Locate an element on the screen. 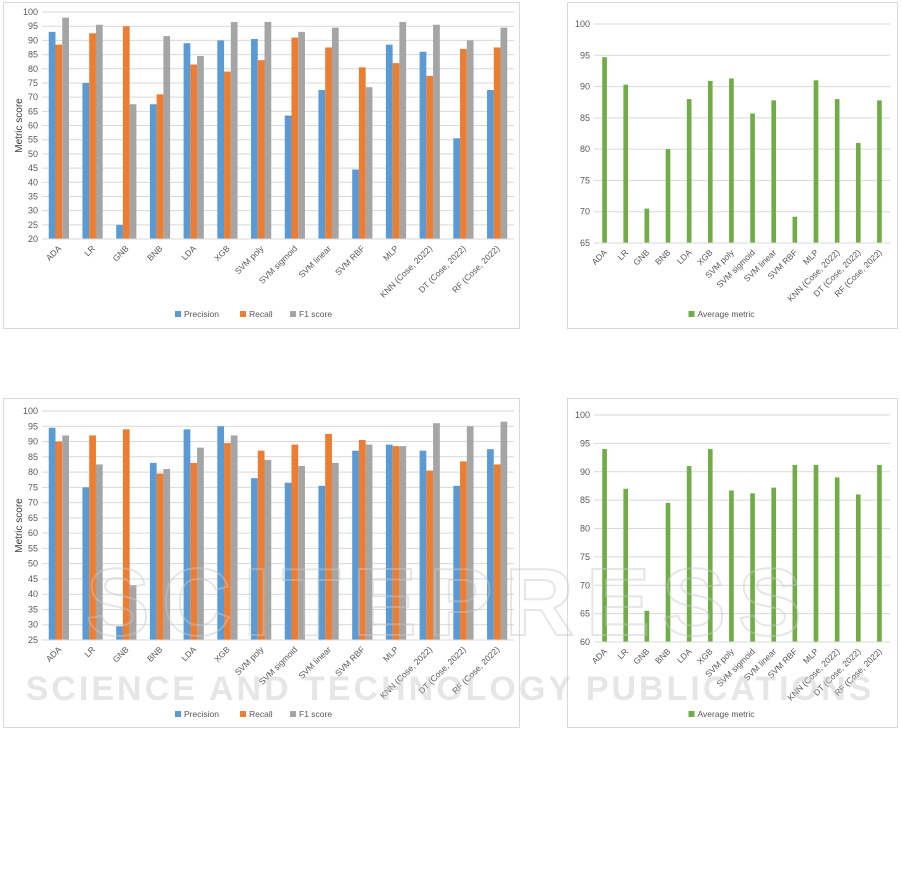  y-tick-label: 90 is located at coordinates (33, 40).